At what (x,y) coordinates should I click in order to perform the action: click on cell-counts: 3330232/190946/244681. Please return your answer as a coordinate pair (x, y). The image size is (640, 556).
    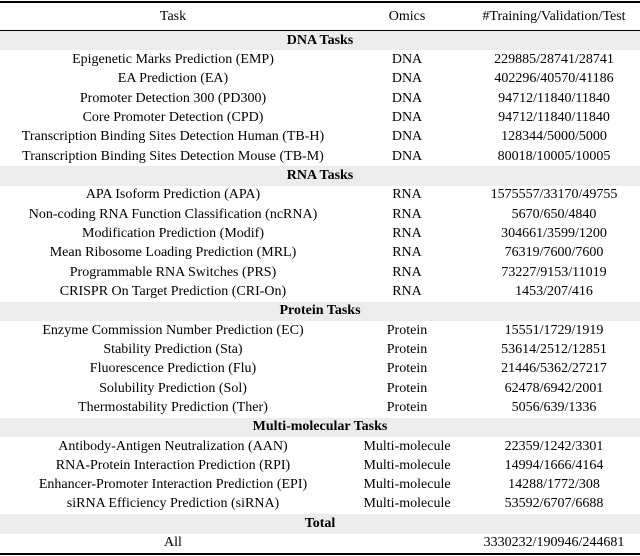
    Looking at the image, I should click on (554, 543).